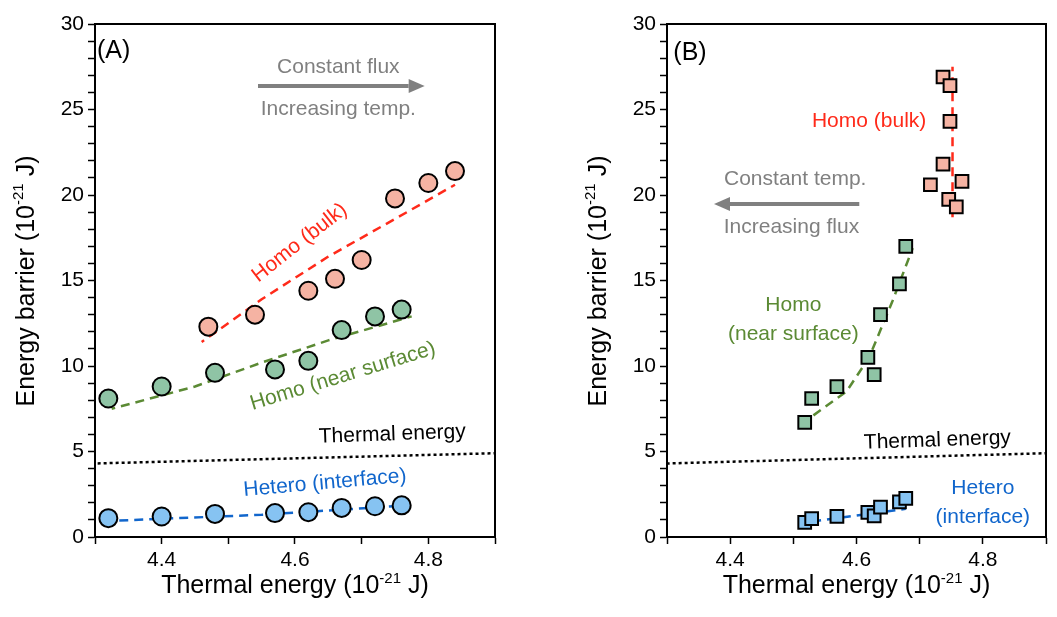  What do you see at coordinates (690, 50) in the screenshot?
I see `annotation: (B)` at bounding box center [690, 50].